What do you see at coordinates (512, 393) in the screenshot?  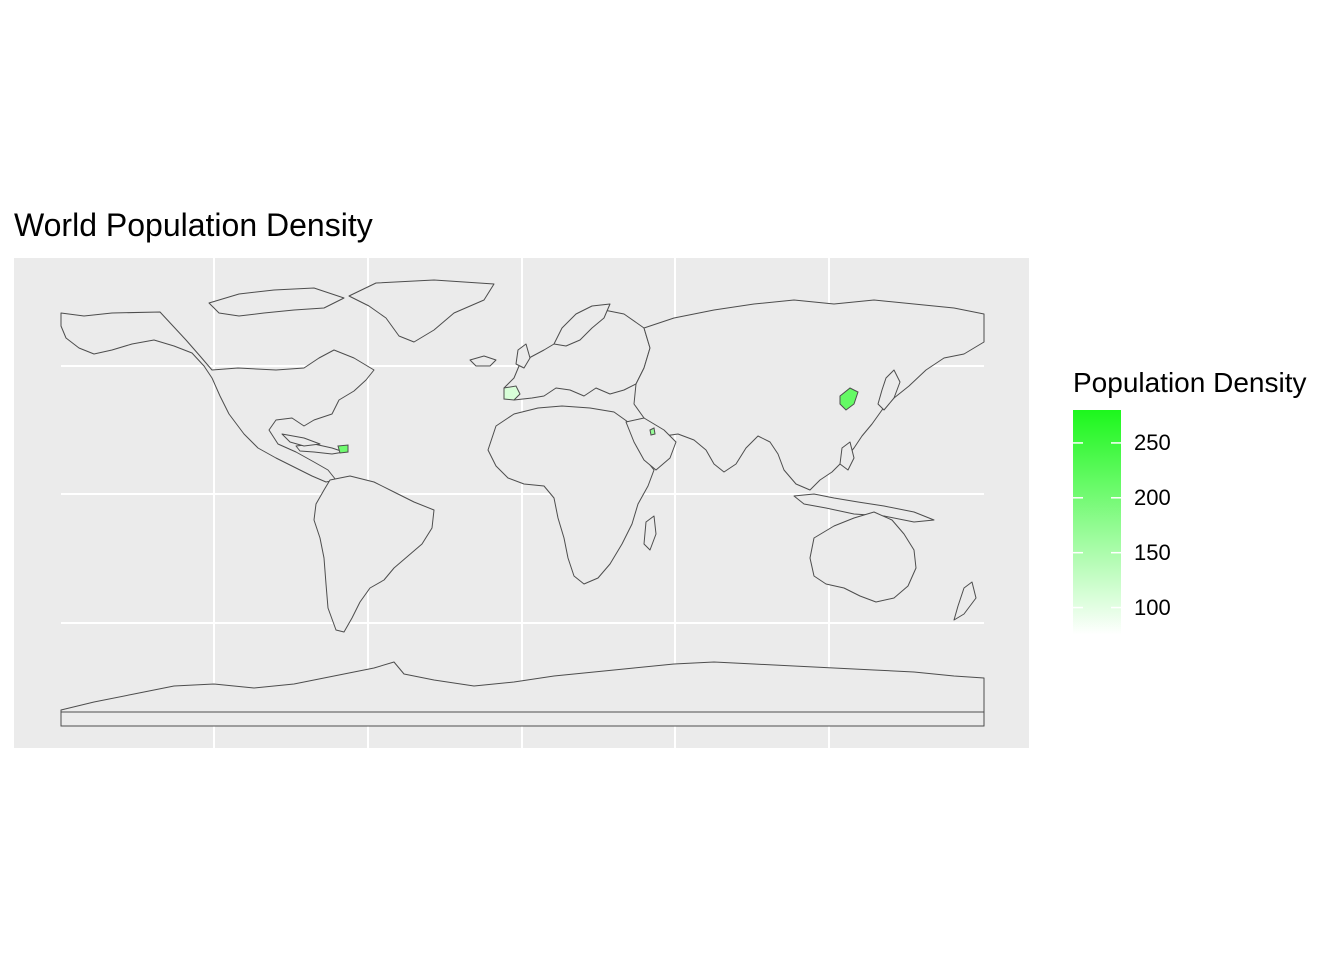 I see `region-portugal` at bounding box center [512, 393].